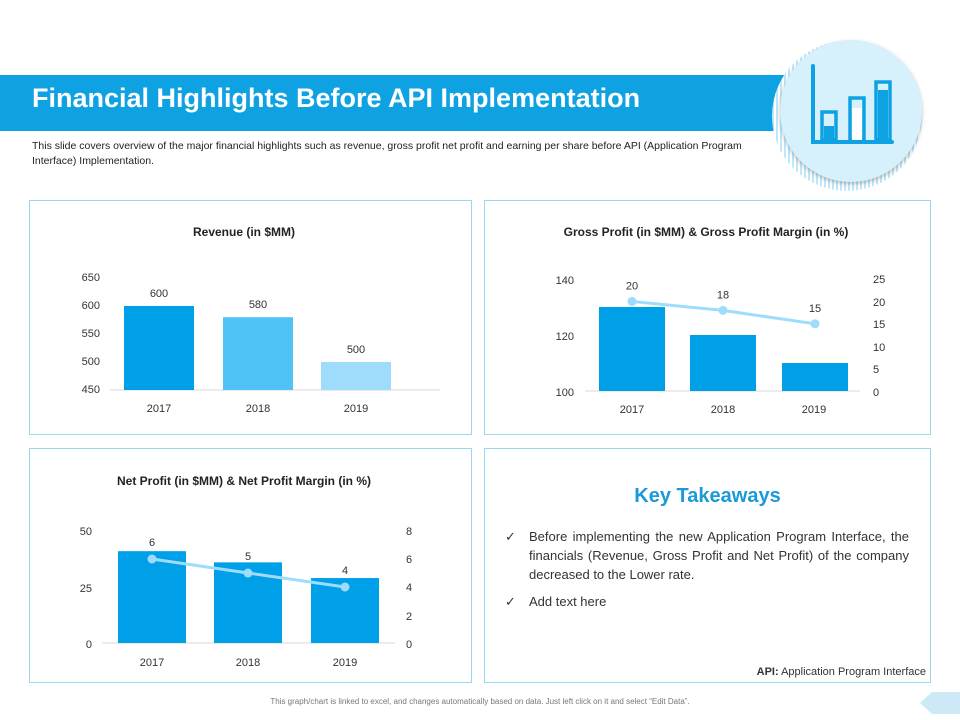 The width and height of the screenshot is (960, 720). I want to click on gross-y2-tick: 15, so click(879, 325).